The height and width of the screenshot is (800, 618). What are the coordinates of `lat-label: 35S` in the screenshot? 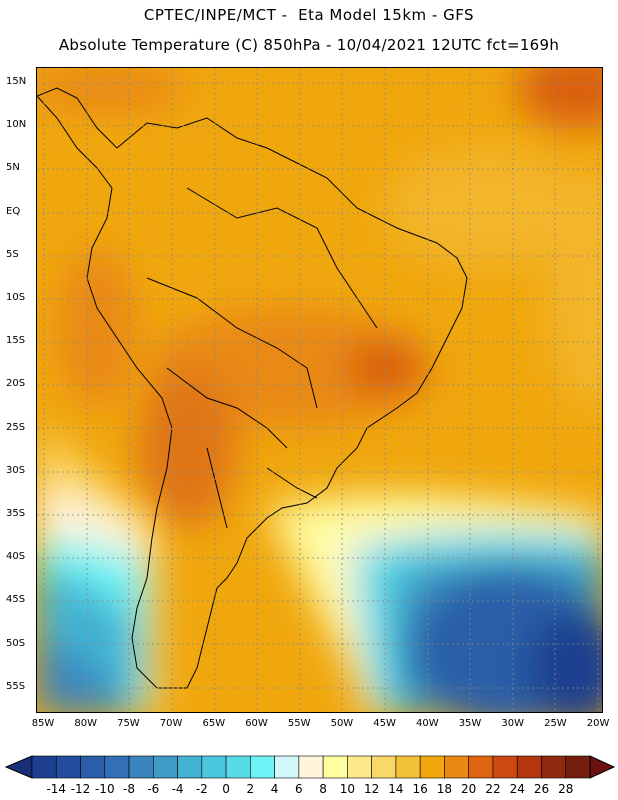 It's located at (16, 513).